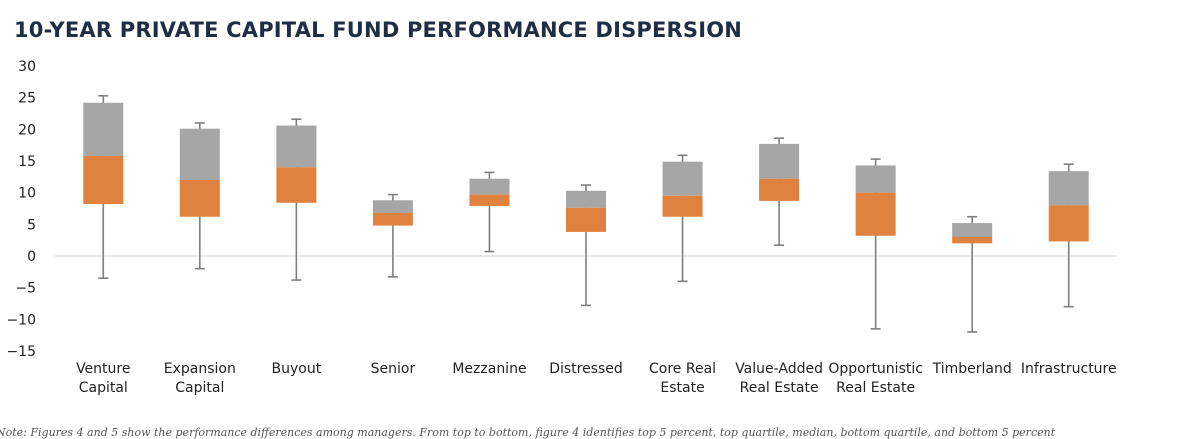 The image size is (1179, 439). What do you see at coordinates (103, 378) in the screenshot?
I see `x-tick-label: Venture Capital` at bounding box center [103, 378].